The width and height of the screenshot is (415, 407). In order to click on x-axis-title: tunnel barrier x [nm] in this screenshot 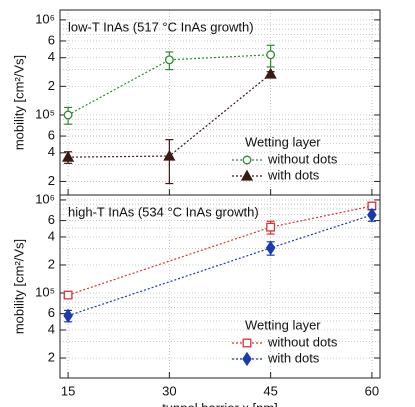, I will do `click(220, 403)`.